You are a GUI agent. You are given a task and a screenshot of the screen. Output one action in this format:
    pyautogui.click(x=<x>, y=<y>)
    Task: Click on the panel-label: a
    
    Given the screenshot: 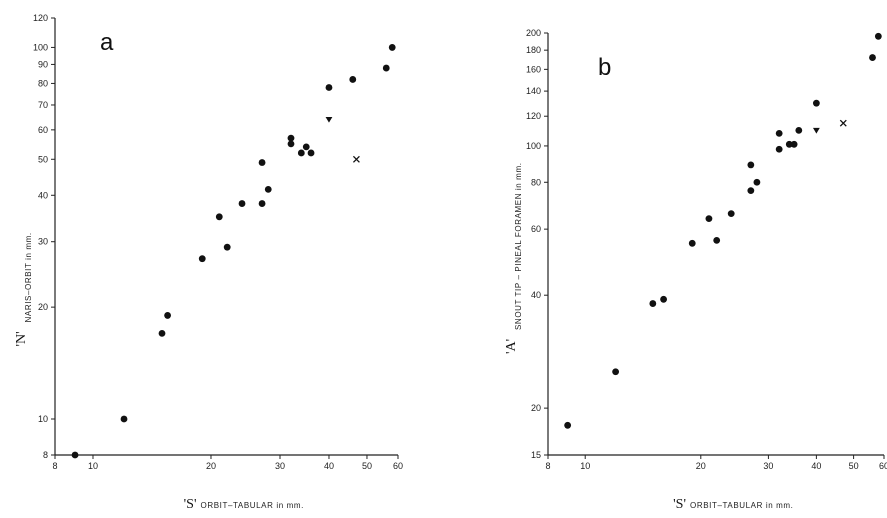 What is the action you would take?
    pyautogui.click(x=107, y=42)
    